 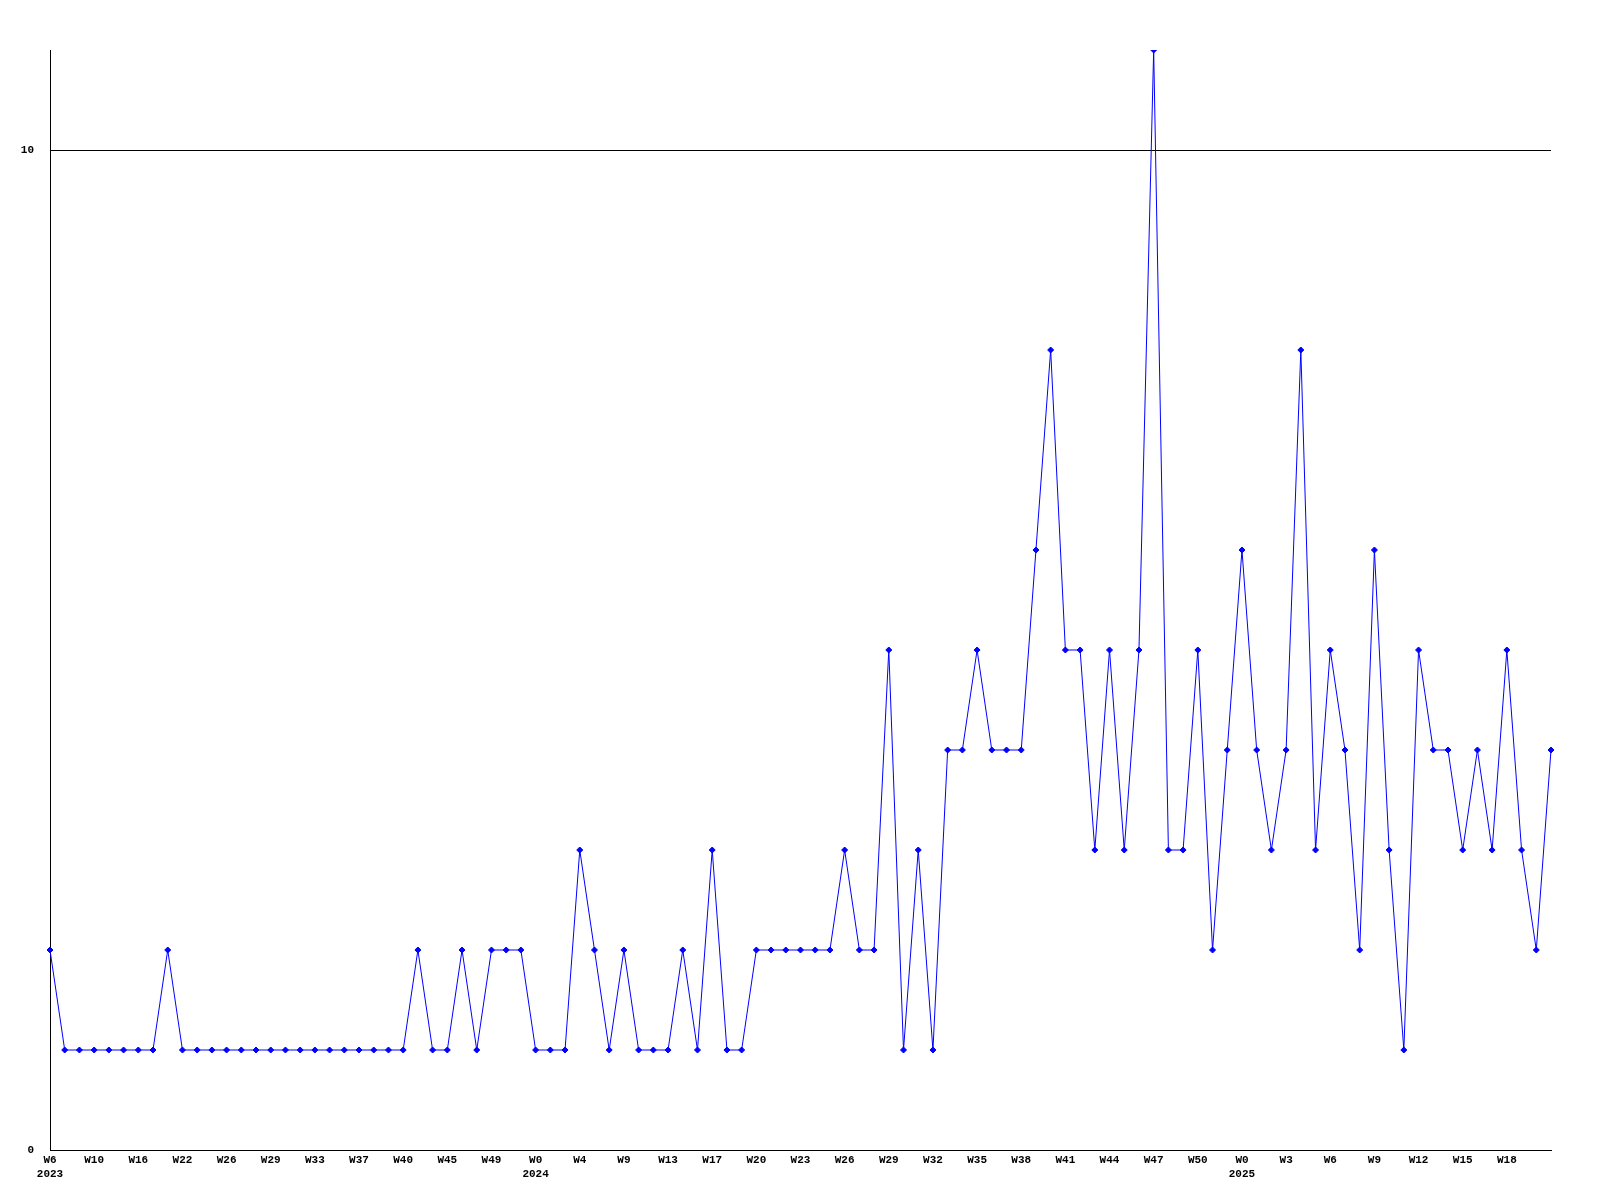 I want to click on x-tick-label: W4, so click(x=580, y=1160).